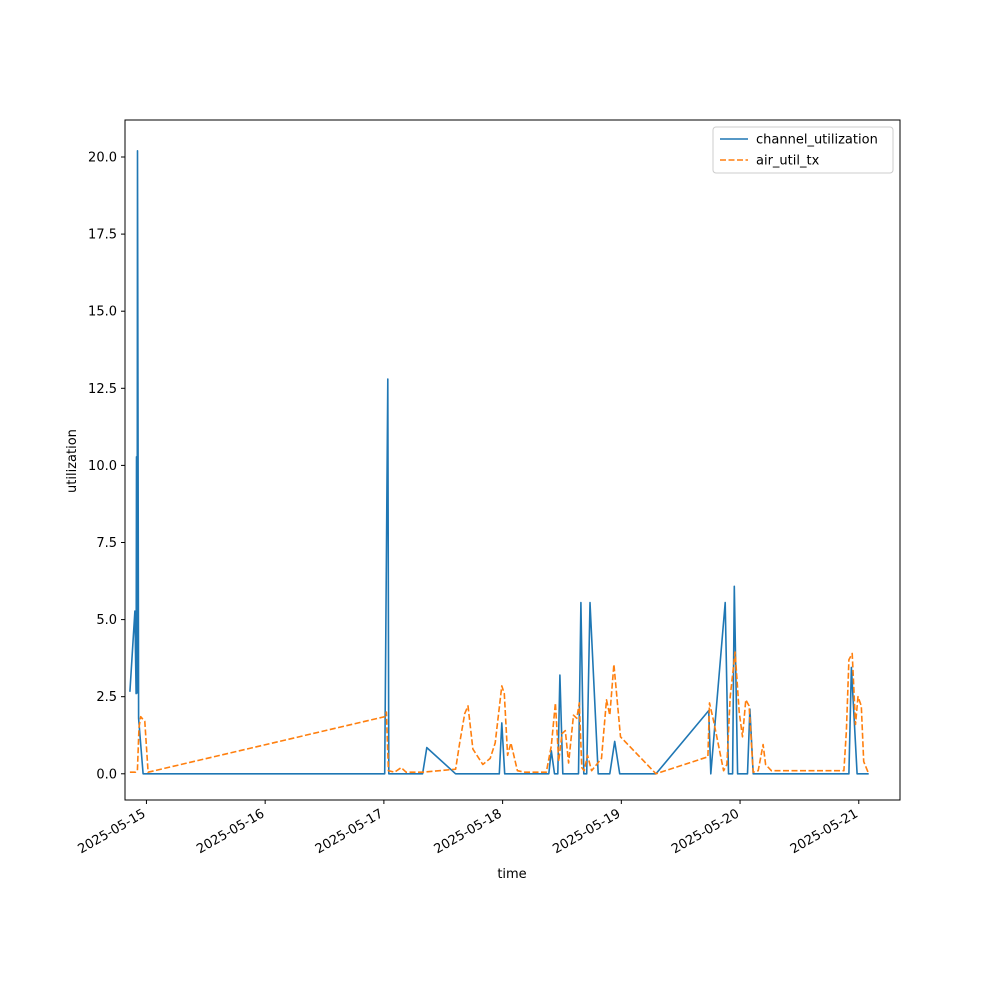 The image size is (1000, 1000). What do you see at coordinates (511, 874) in the screenshot?
I see `x-axis-label: time` at bounding box center [511, 874].